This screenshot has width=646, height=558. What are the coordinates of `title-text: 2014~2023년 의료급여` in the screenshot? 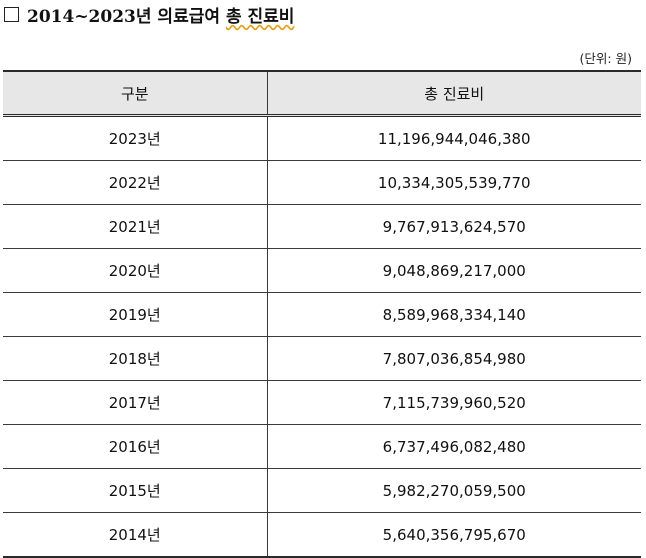 It's located at (123, 16).